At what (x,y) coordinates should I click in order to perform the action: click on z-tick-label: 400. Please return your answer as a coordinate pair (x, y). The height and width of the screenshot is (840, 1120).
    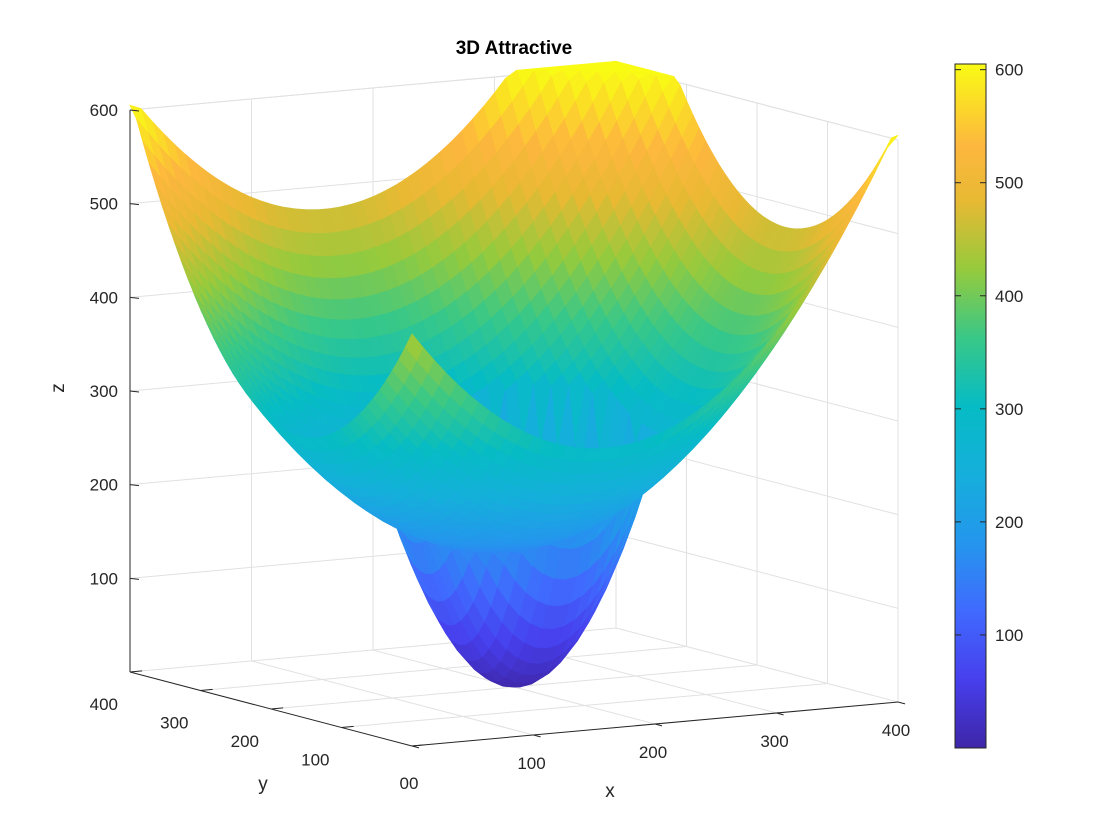
    Looking at the image, I should click on (104, 297).